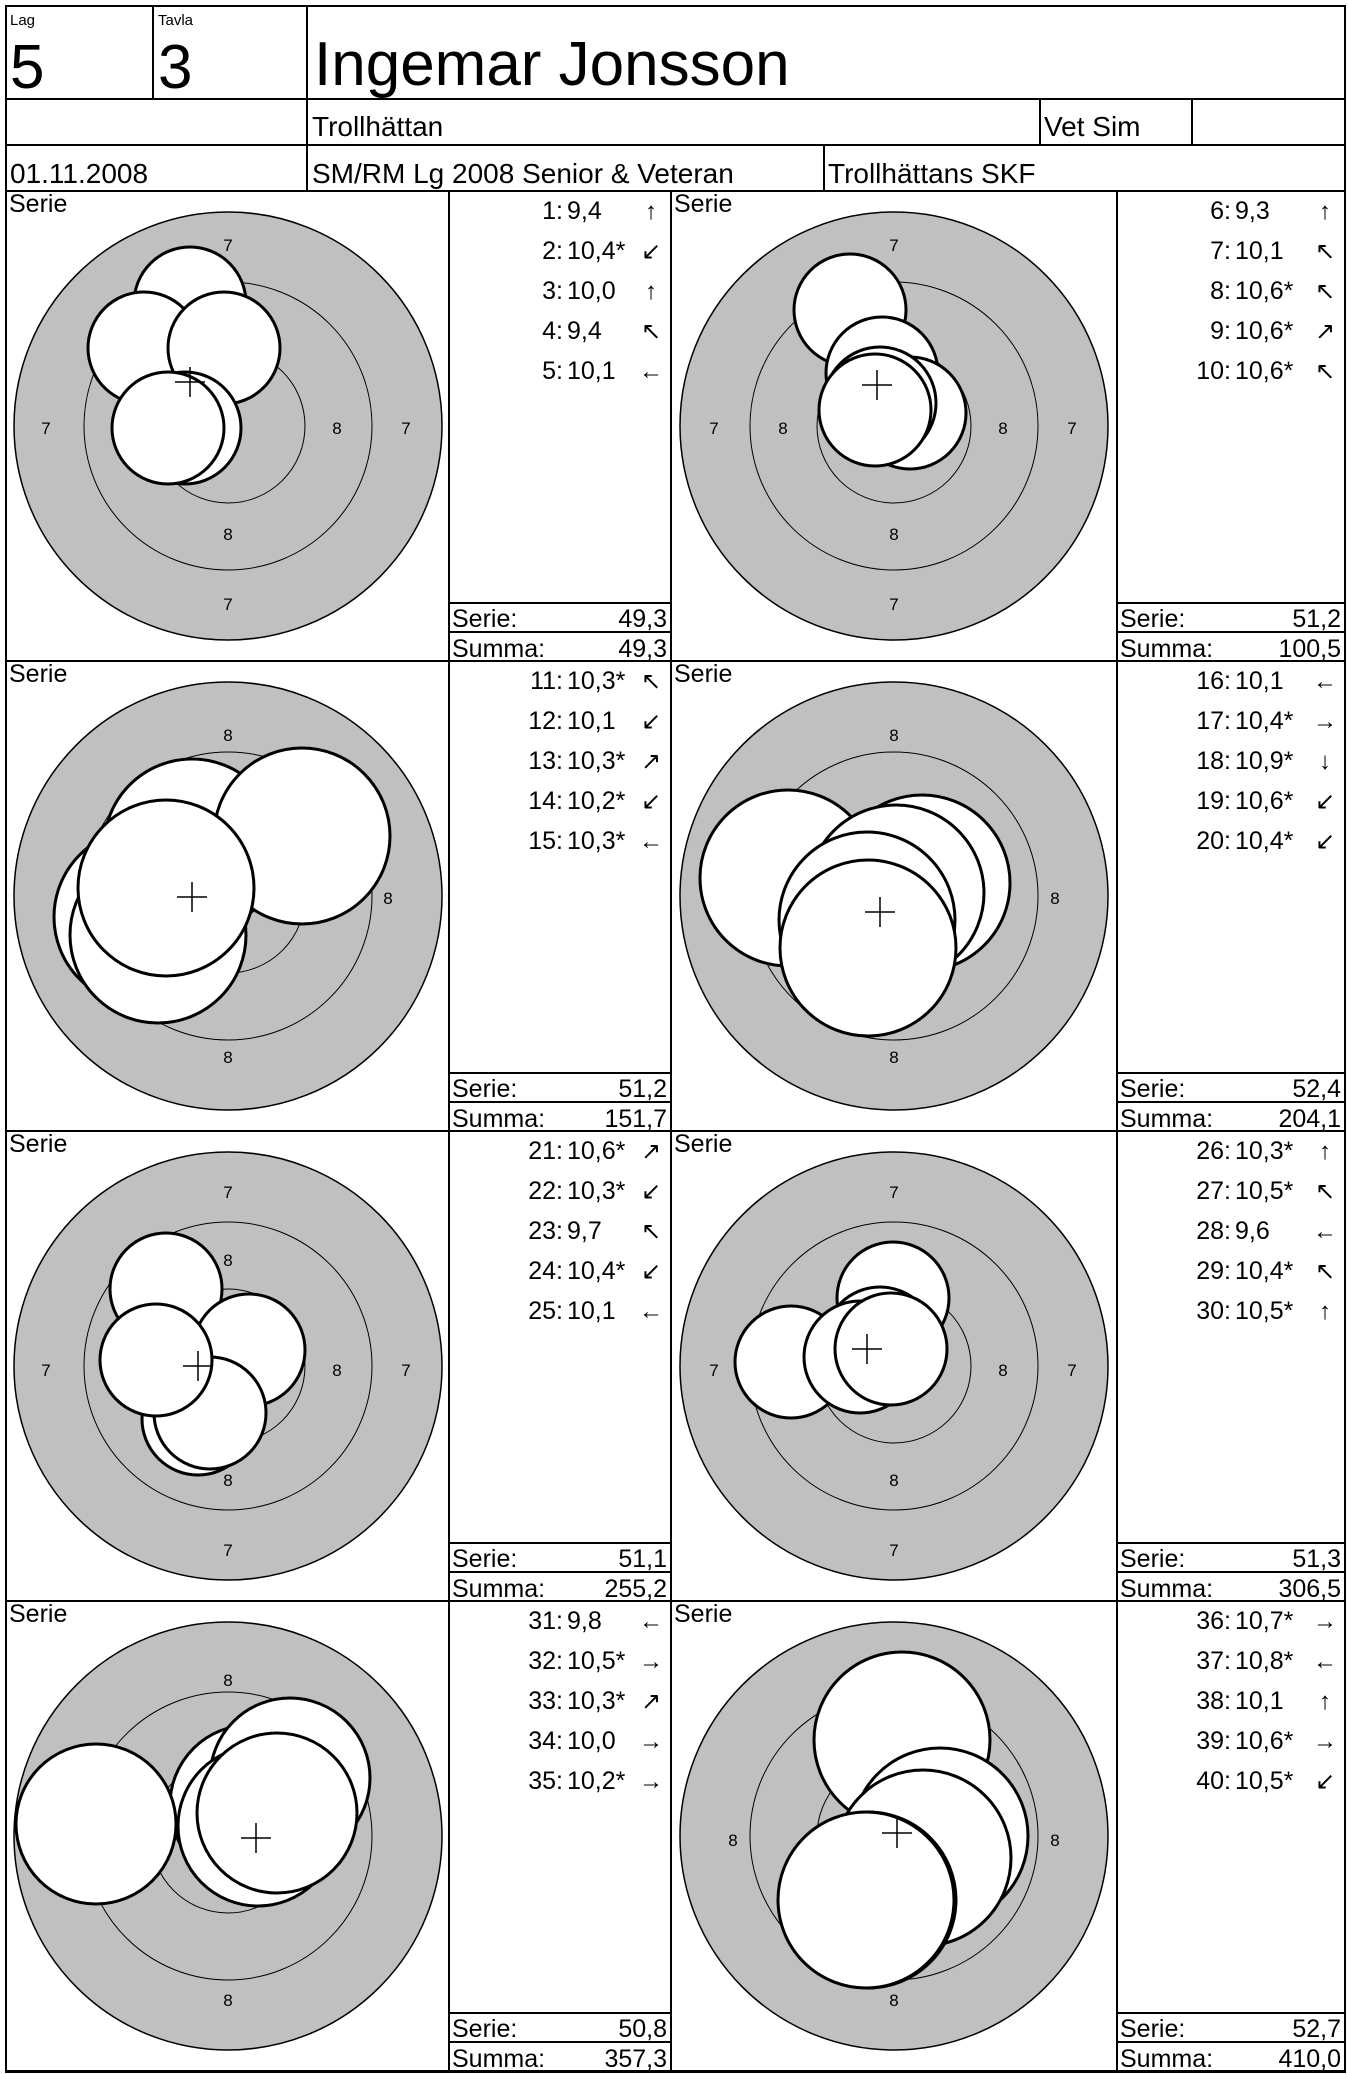  What do you see at coordinates (545, 1311) in the screenshot?
I see `shot-number: 25:` at bounding box center [545, 1311].